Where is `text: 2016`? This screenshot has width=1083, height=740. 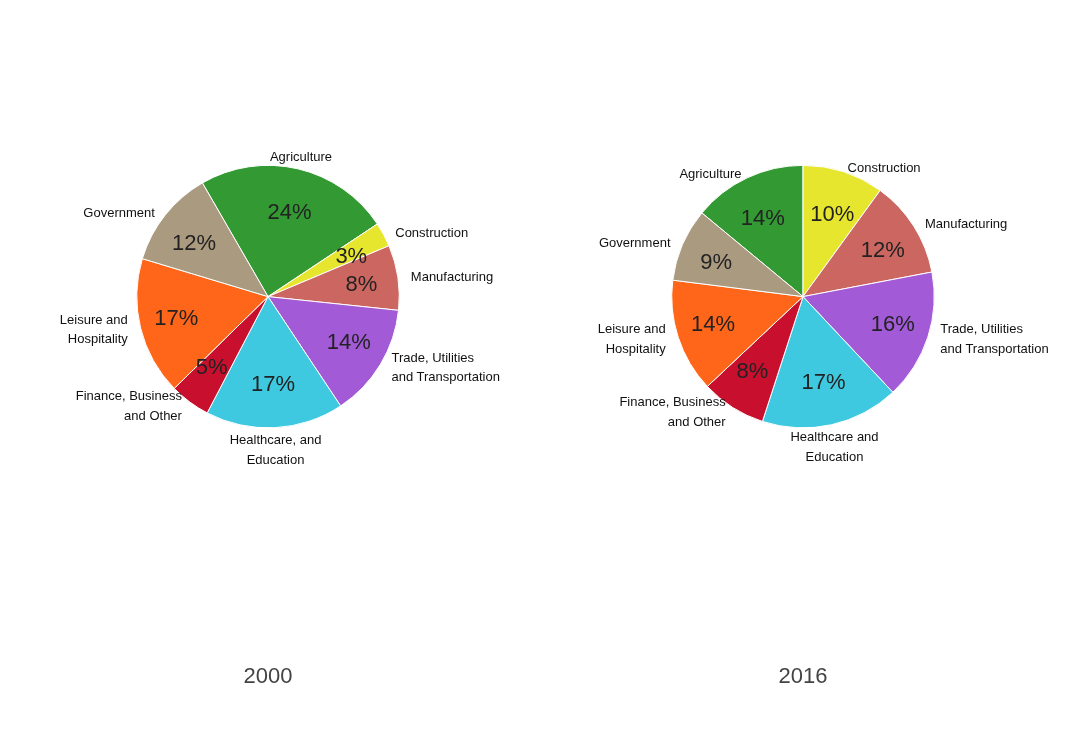
text: 2016 is located at coordinates (803, 675).